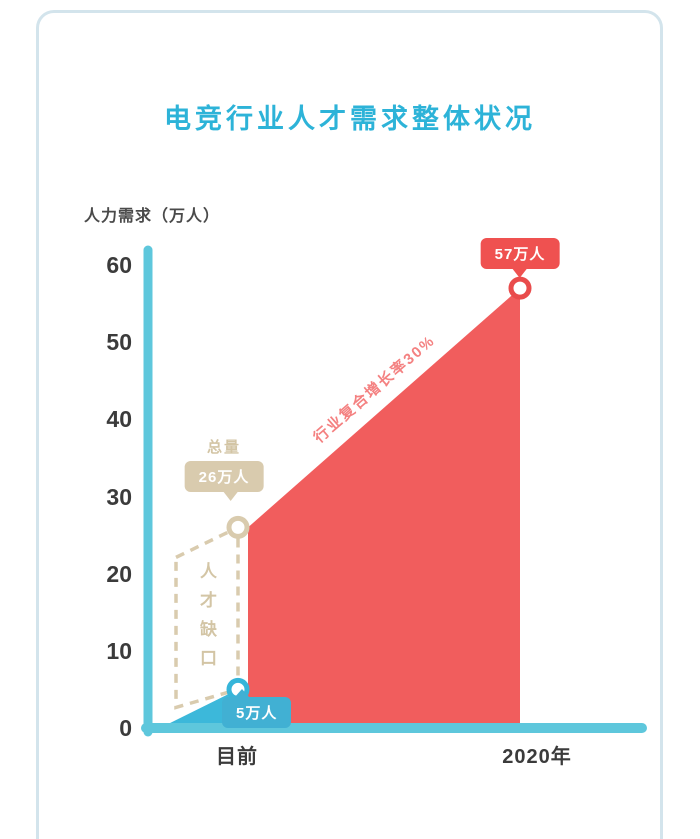 The width and height of the screenshot is (700, 839). Describe the element at coordinates (520, 258) in the screenshot. I see `future-value-badge: 57万人` at that location.